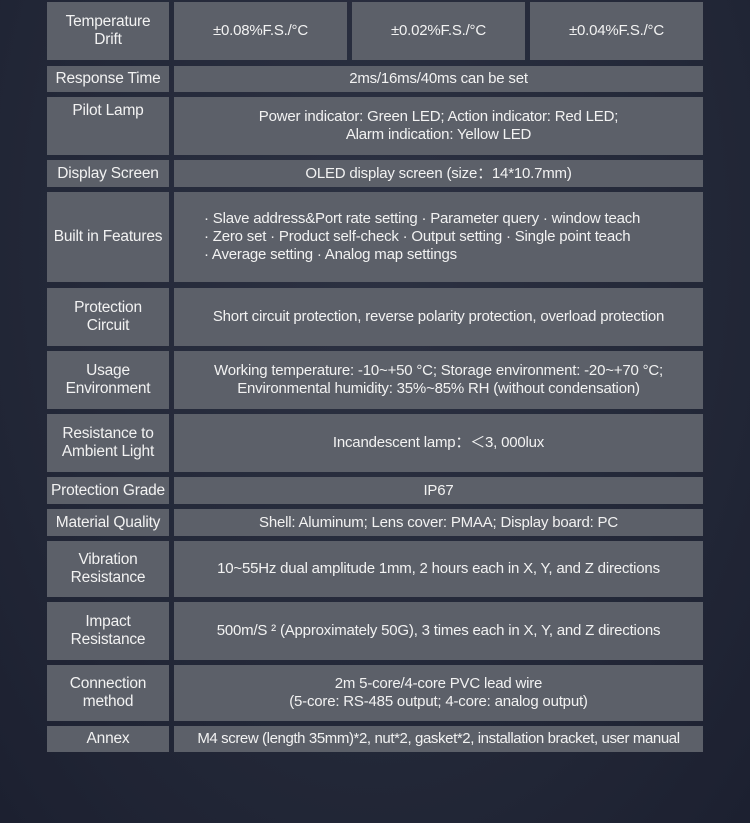  Describe the element at coordinates (108, 522) in the screenshot. I see `label-material-quality: Material Quality` at that location.